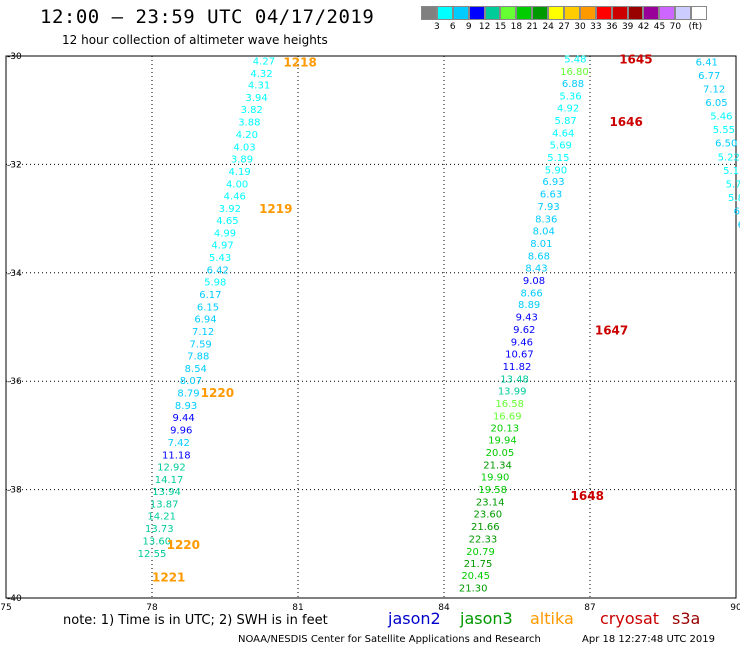 The width and height of the screenshot is (740, 650). Describe the element at coordinates (709, 76) in the screenshot. I see `data-point-label: 6.77` at that location.